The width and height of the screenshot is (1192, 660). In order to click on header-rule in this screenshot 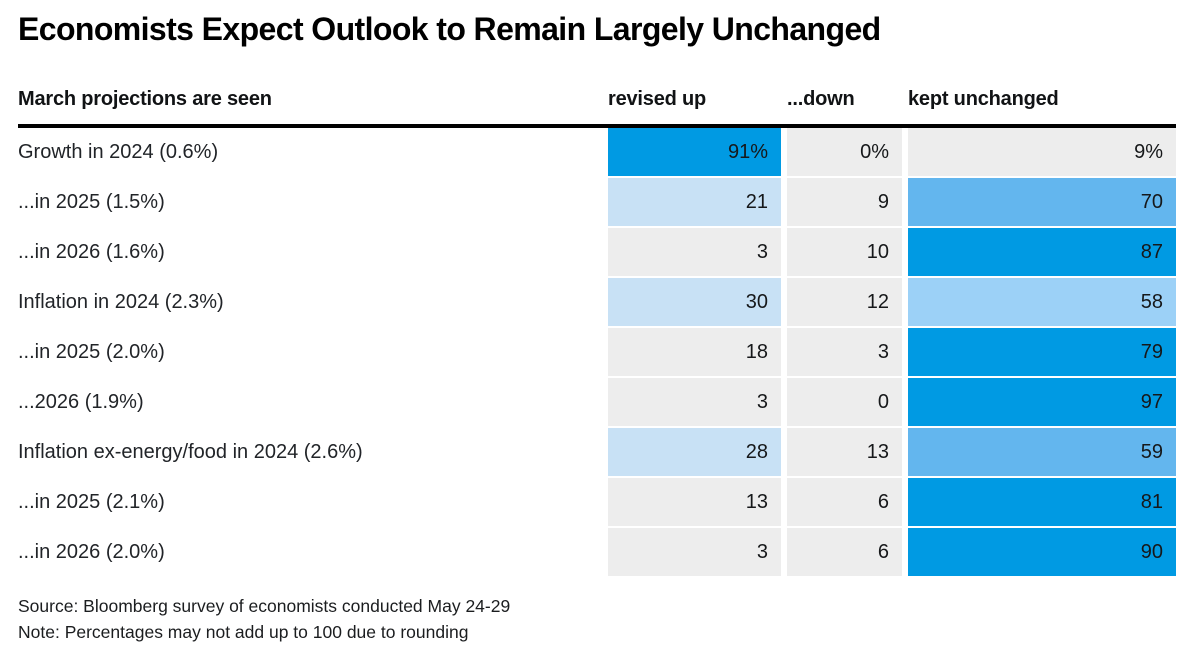, I will do `click(597, 126)`.